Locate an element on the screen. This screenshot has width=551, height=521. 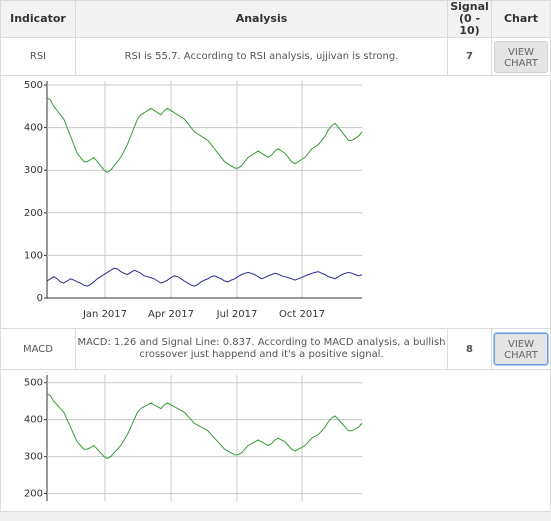
table-header-row: Indicator Analysis Signal (0 - 10) Chart is located at coordinates (275, 19).